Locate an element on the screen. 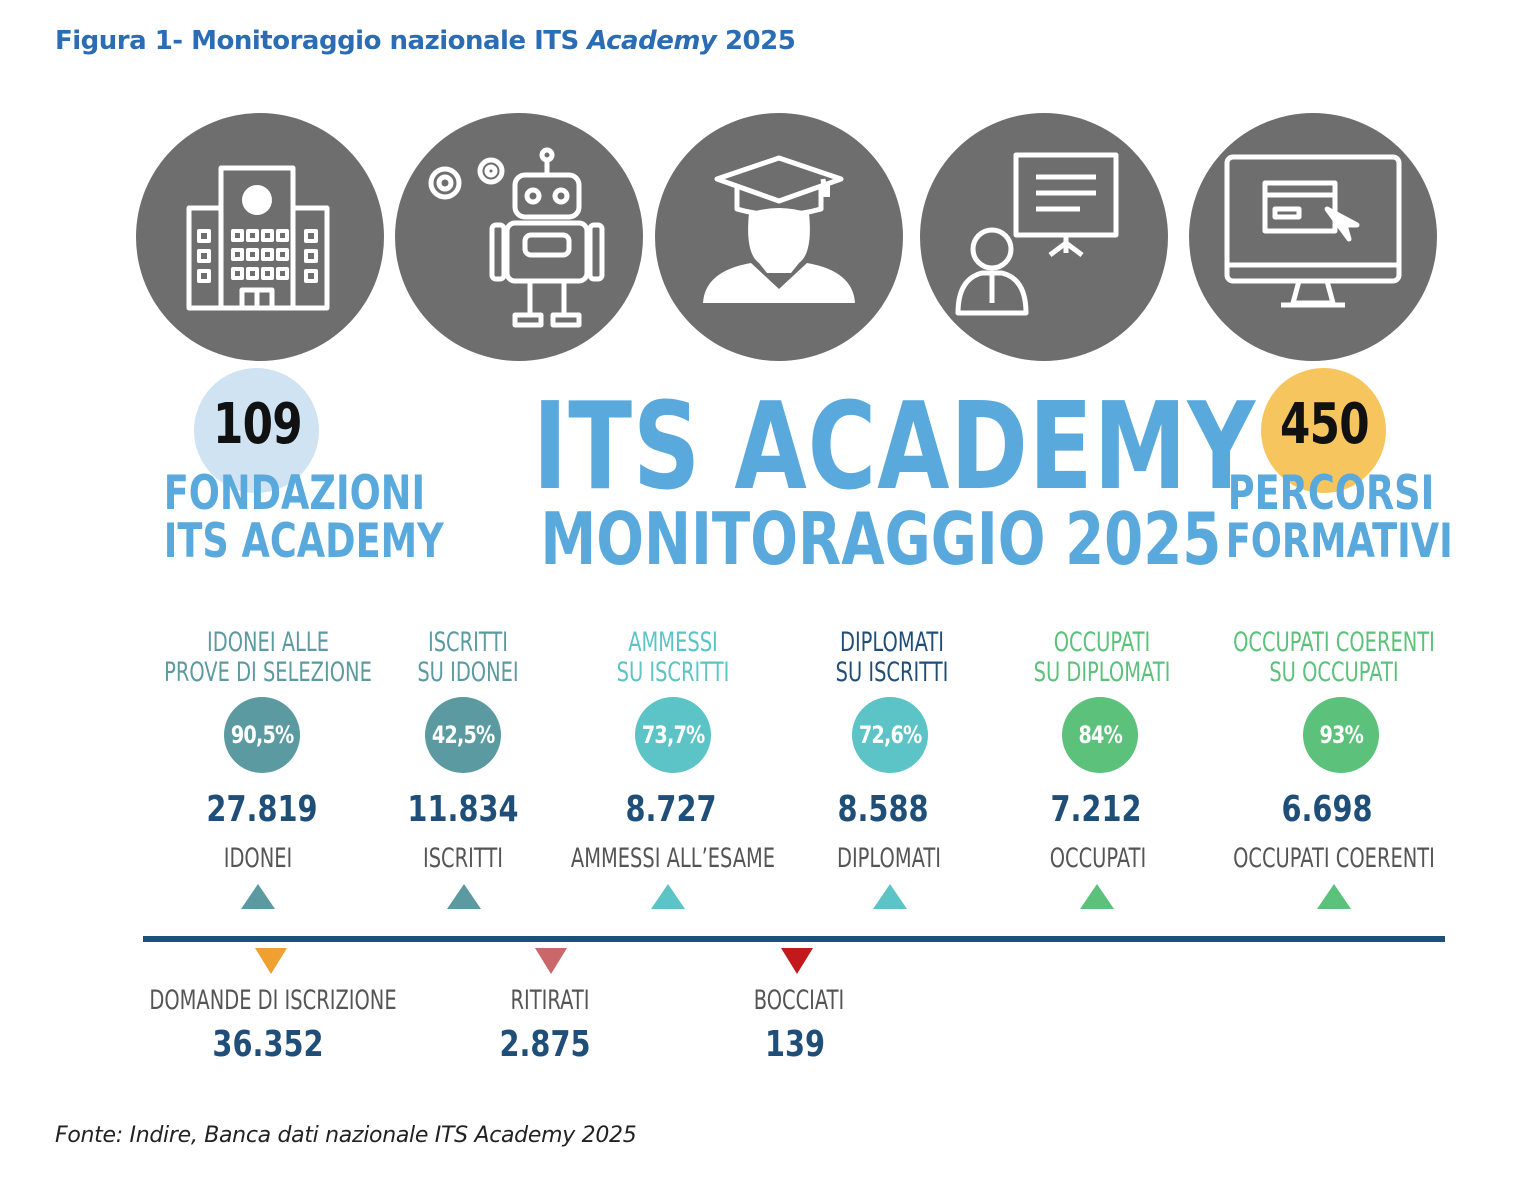 This screenshot has width=1531, height=1178. metric-label-line: SU IDONEI is located at coordinates (468, 672).